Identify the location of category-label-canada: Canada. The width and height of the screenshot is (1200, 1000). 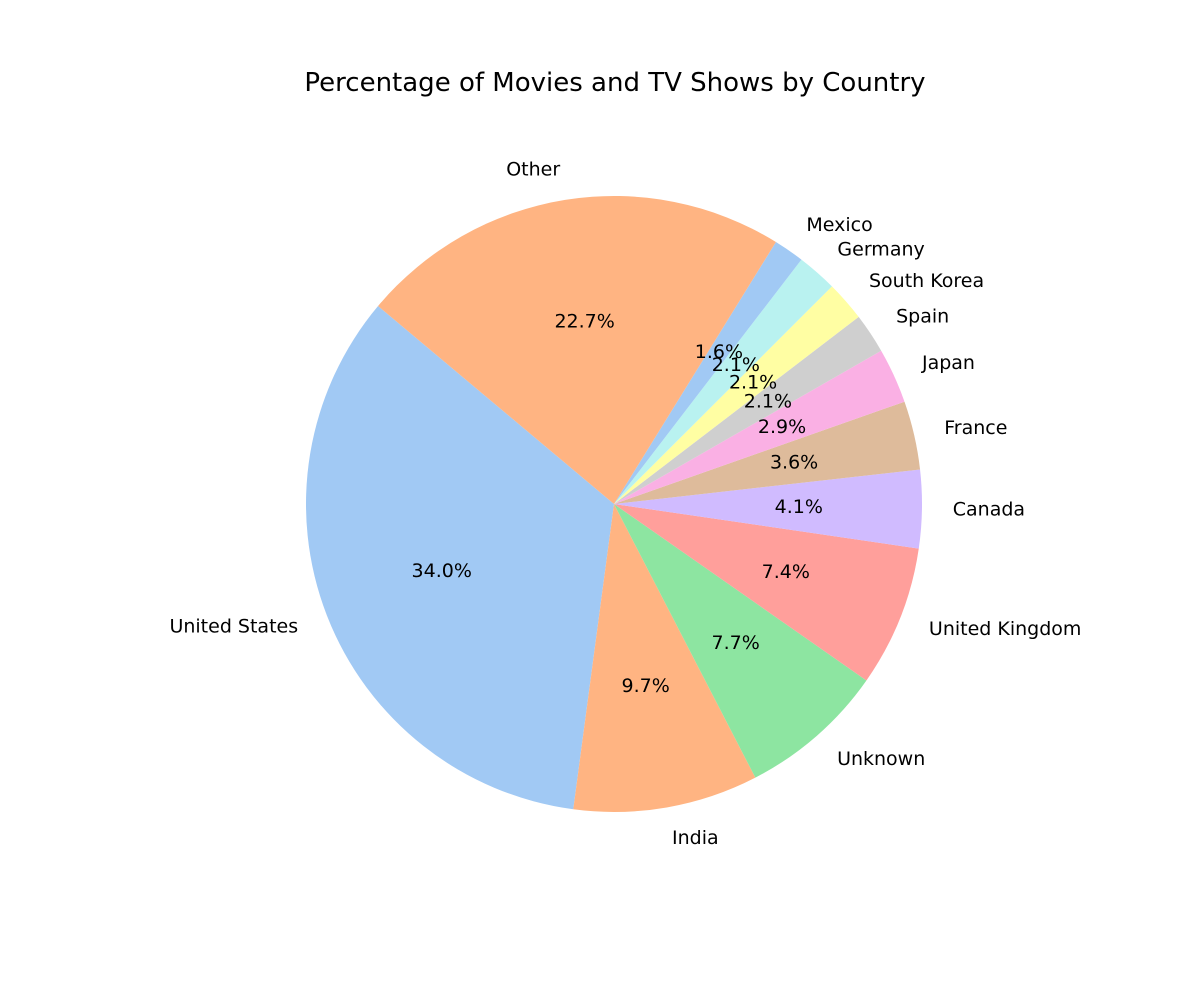
(989, 510).